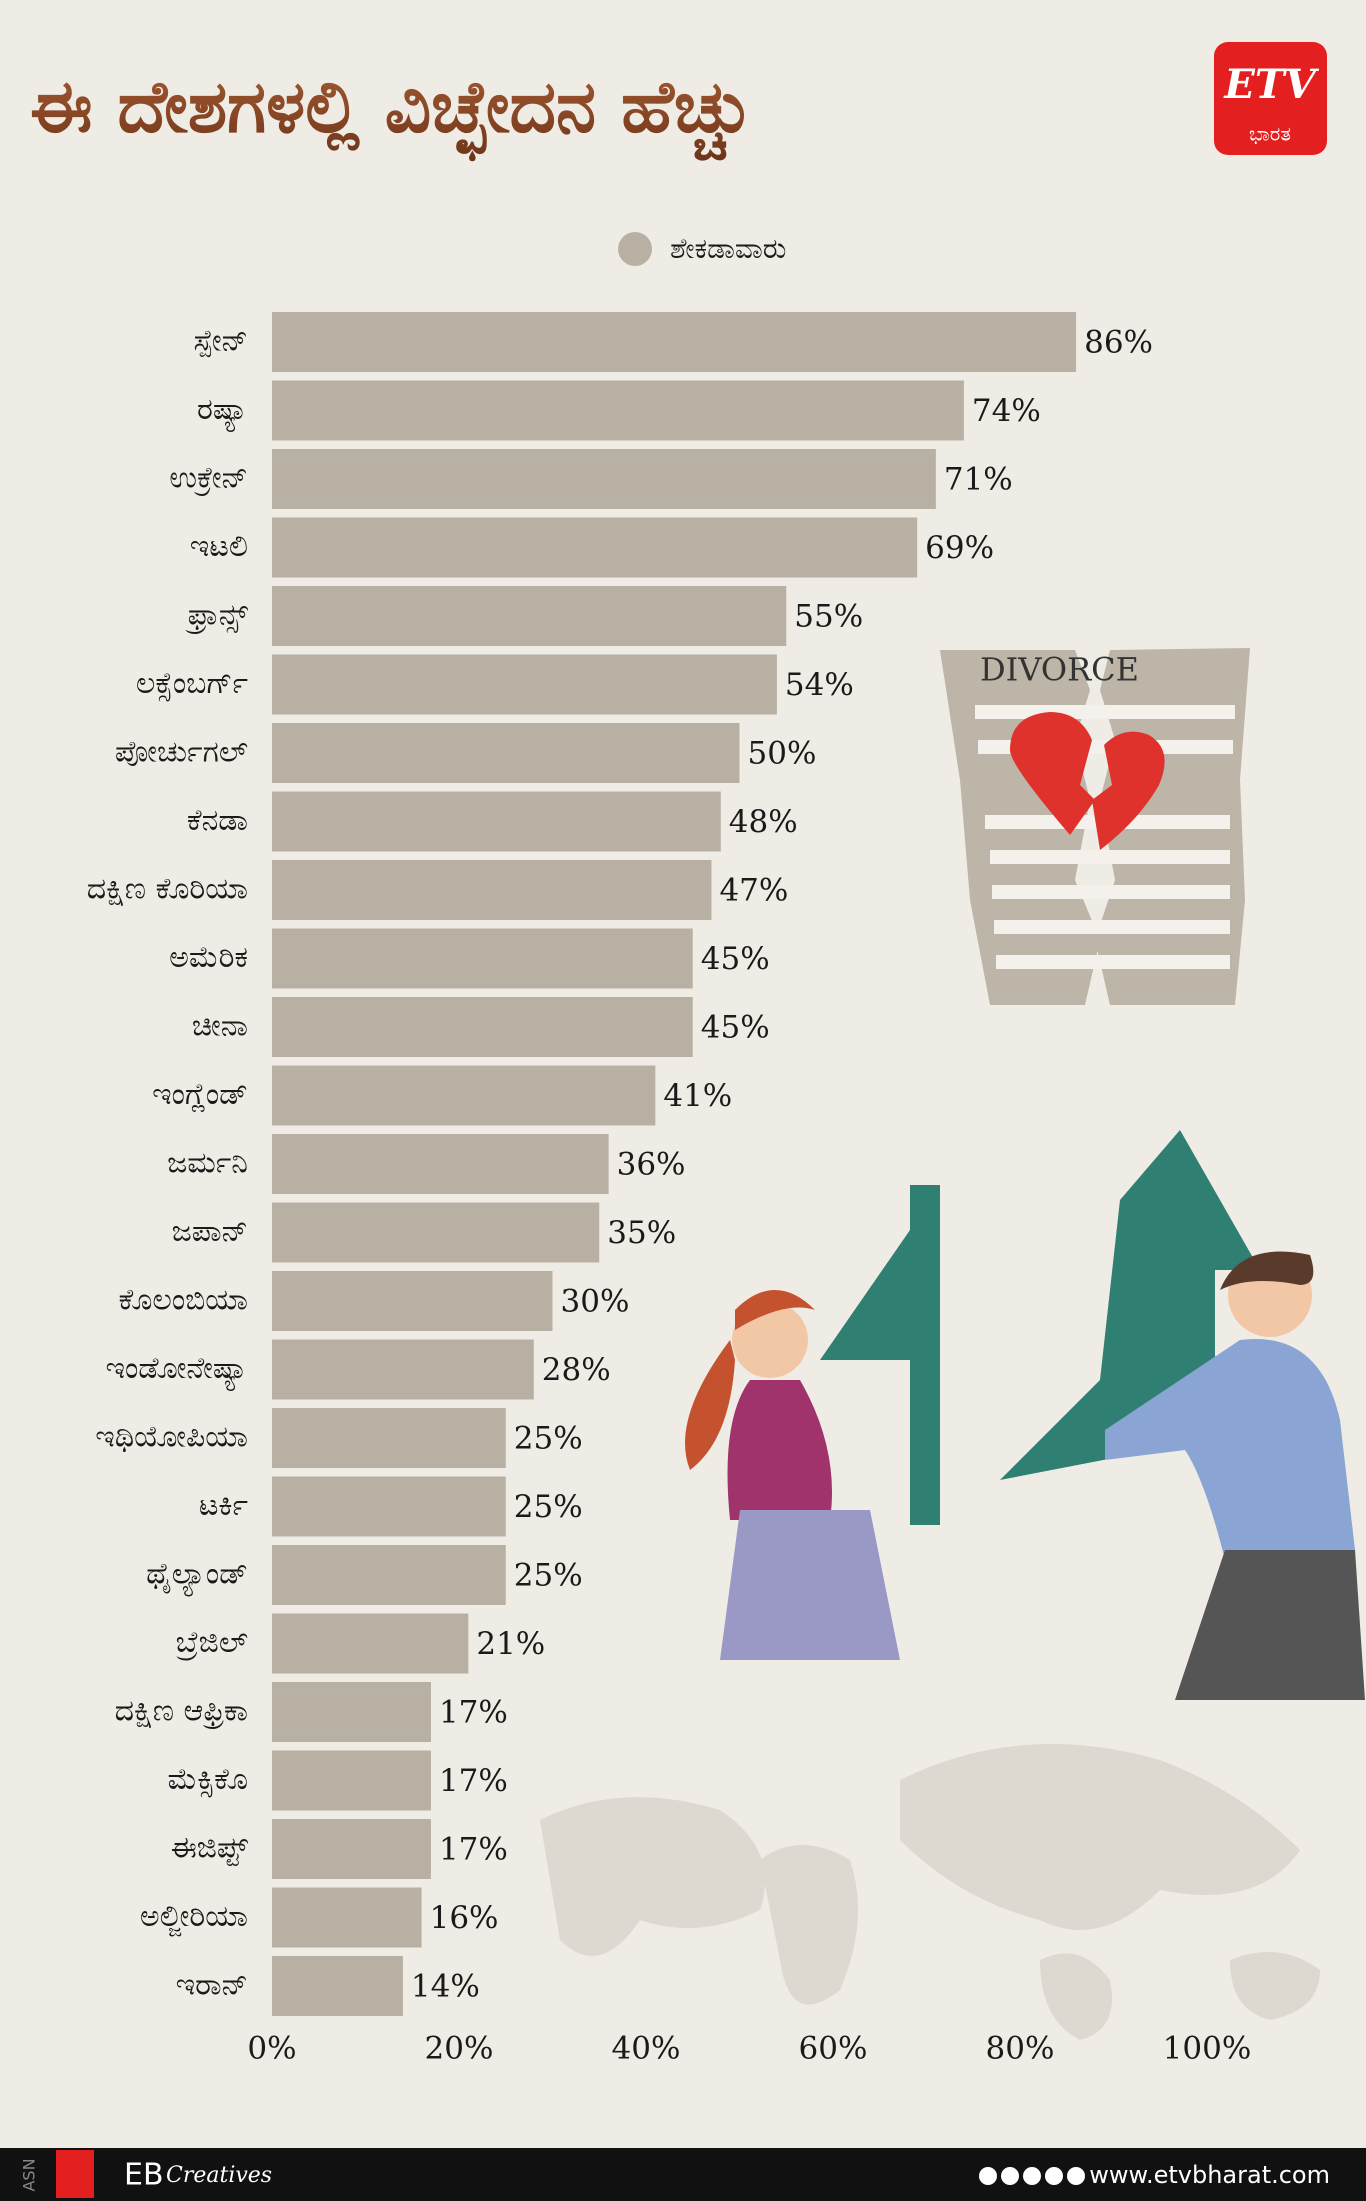 Image resolution: width=1366 pixels, height=2201 pixels. What do you see at coordinates (183, 1300) in the screenshot?
I see `y-tick-label: ಕೊಲಂಬಿಯಾ` at bounding box center [183, 1300].